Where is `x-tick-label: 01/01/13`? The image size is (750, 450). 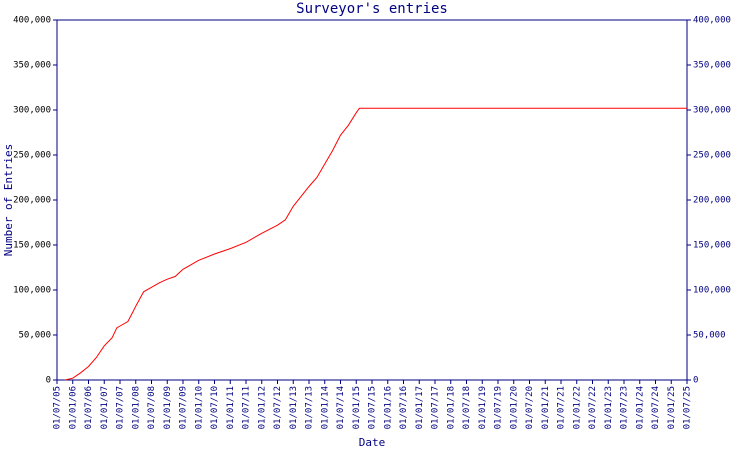
x-tick-label: 01/01/13 is located at coordinates (294, 407).